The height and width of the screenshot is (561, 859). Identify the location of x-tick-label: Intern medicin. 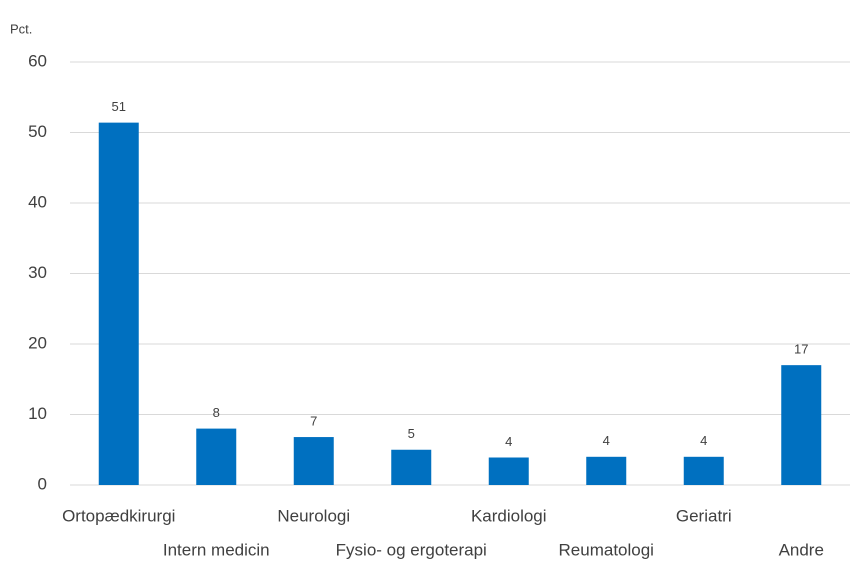
(216, 549).